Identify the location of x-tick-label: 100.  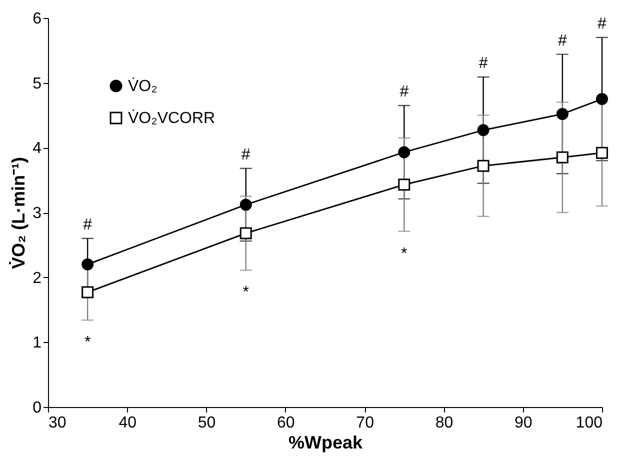
(589, 423).